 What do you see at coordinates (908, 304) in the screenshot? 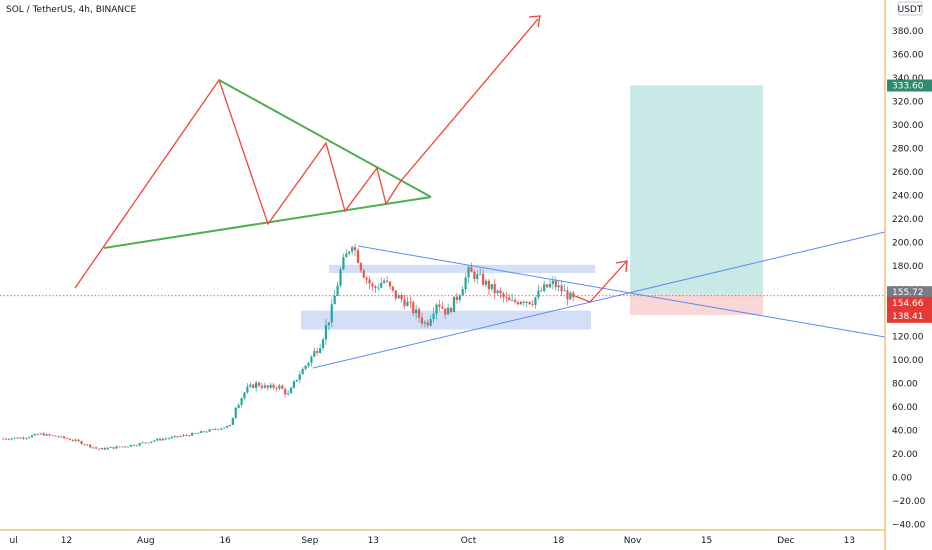
I see `last-price-badge: 154.66` at bounding box center [908, 304].